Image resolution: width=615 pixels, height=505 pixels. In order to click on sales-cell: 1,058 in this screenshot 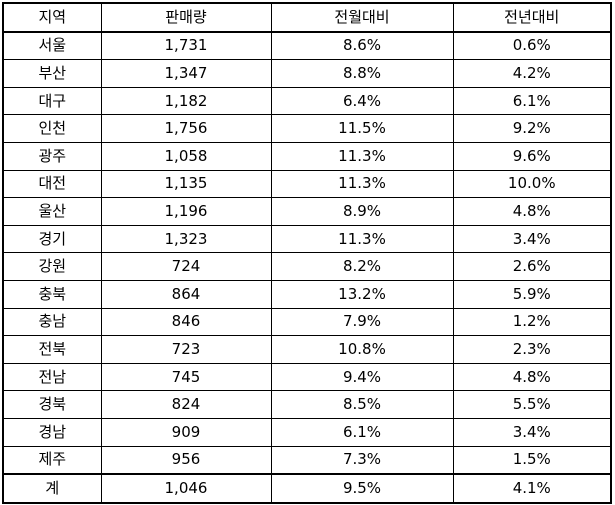, I will do `click(186, 156)`.